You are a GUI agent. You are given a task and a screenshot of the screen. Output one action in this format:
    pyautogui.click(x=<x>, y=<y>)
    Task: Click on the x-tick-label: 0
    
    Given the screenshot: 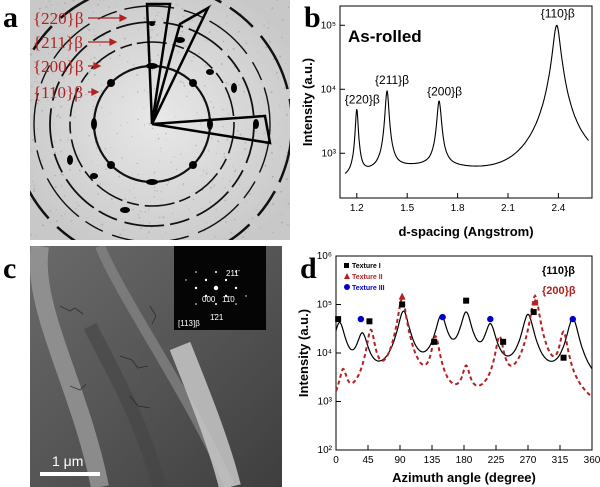 What is the action you would take?
    pyautogui.click(x=336, y=460)
    